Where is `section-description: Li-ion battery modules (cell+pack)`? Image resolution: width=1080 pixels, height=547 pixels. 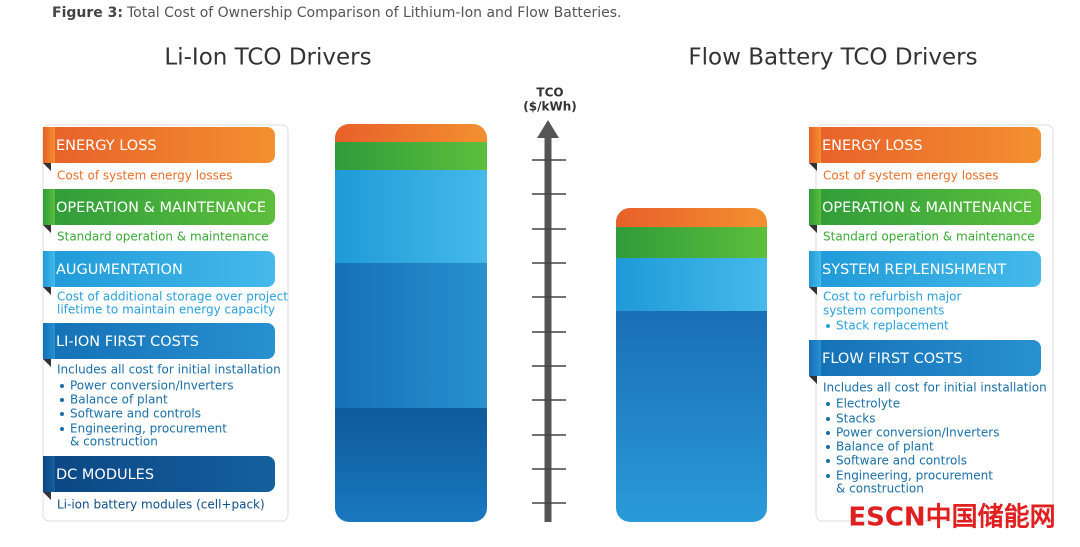
section-description: Li-ion battery modules (cell+pack) is located at coordinates (161, 505).